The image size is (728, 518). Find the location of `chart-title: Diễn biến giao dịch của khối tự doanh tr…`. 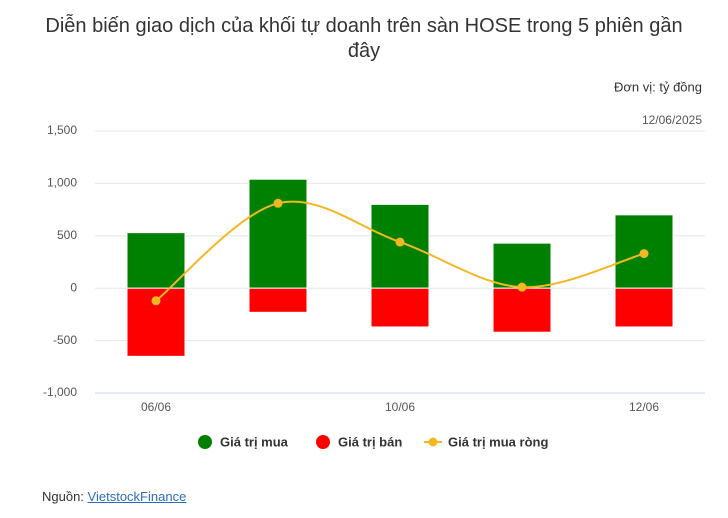

chart-title: Diễn biến giao dịch của khối tự doanh tr… is located at coordinates (364, 38).